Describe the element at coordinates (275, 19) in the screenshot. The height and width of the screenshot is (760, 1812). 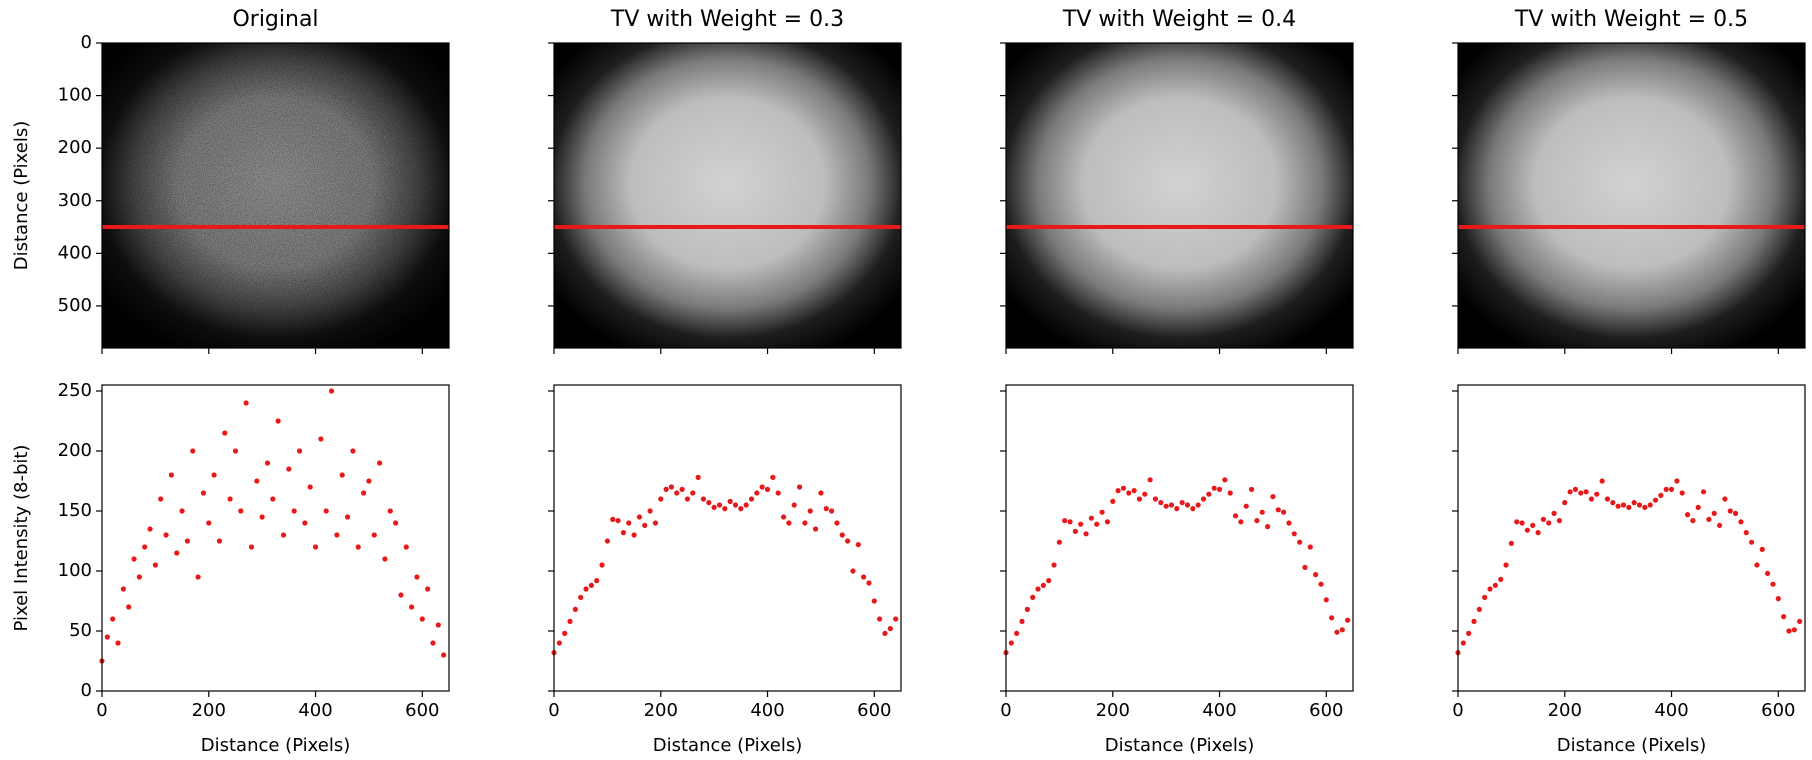
I see `panel-title: Original` at that location.